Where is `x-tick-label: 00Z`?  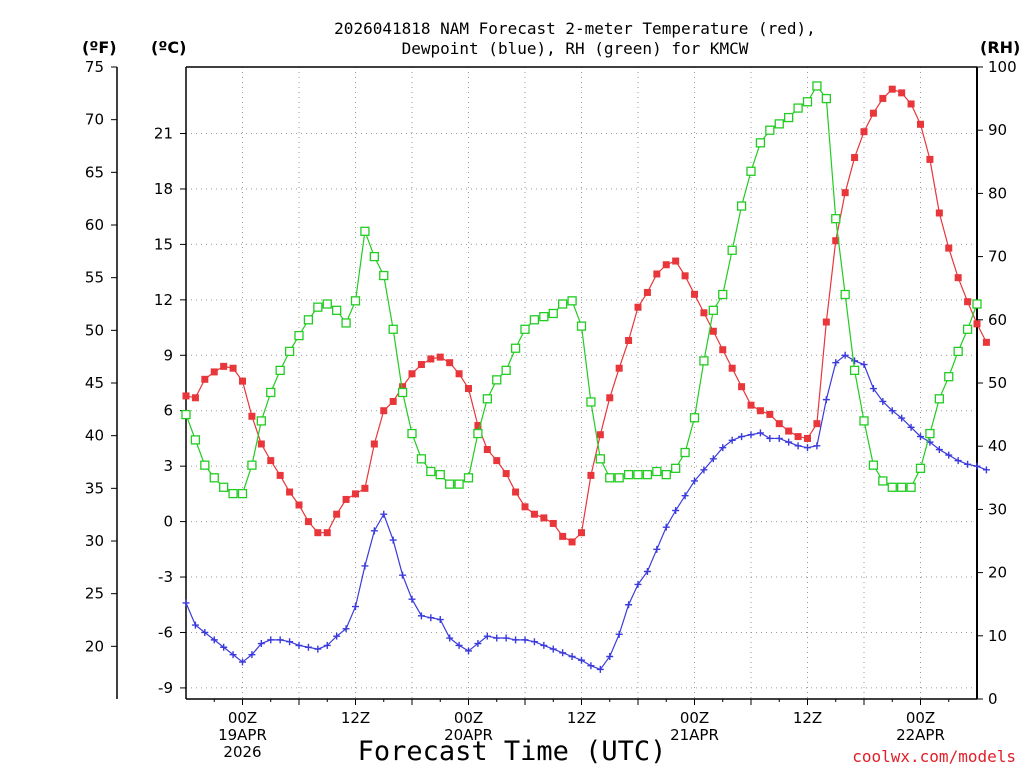
x-tick-label: 00Z is located at coordinates (468, 718).